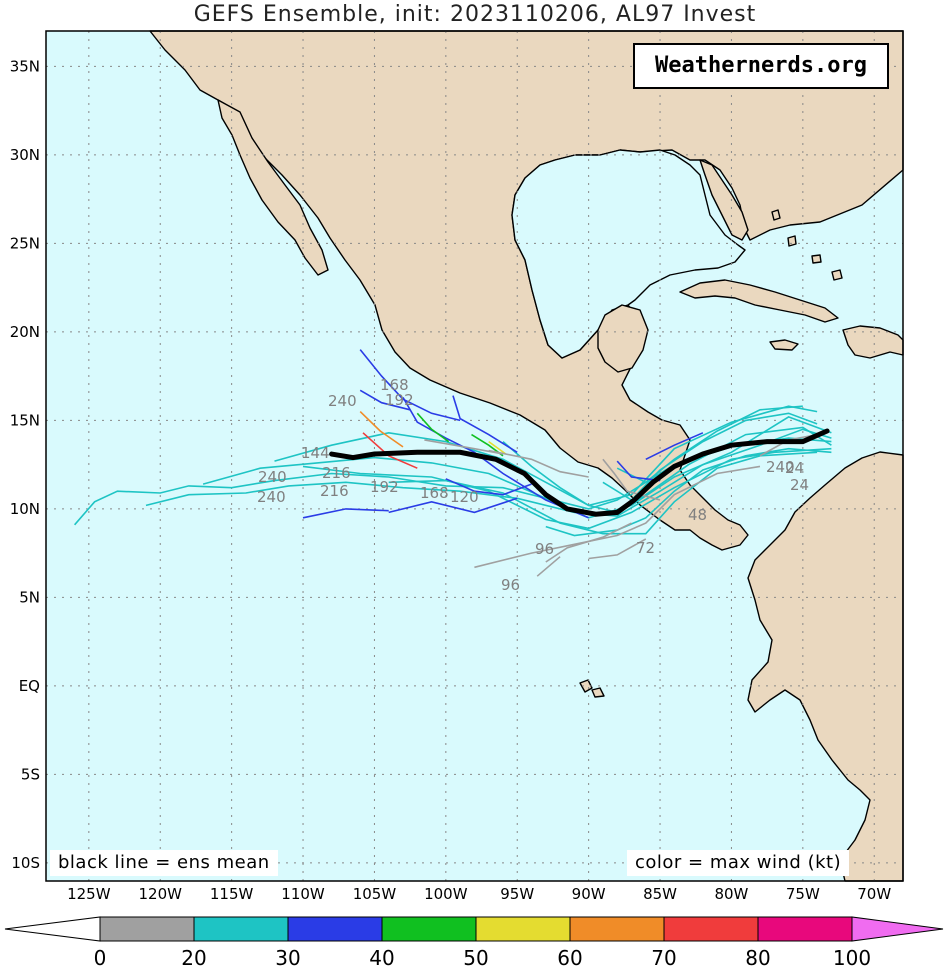  I want to click on colorbar-label: 60, so click(569, 957).